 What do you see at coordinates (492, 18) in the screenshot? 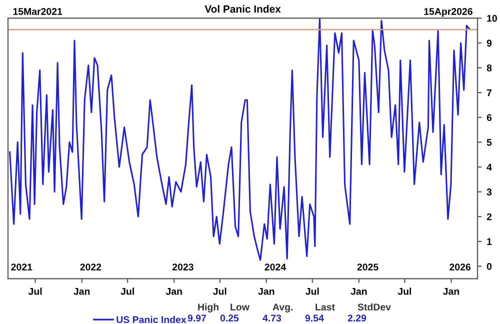
I see `y-tick-label: 10` at bounding box center [492, 18].